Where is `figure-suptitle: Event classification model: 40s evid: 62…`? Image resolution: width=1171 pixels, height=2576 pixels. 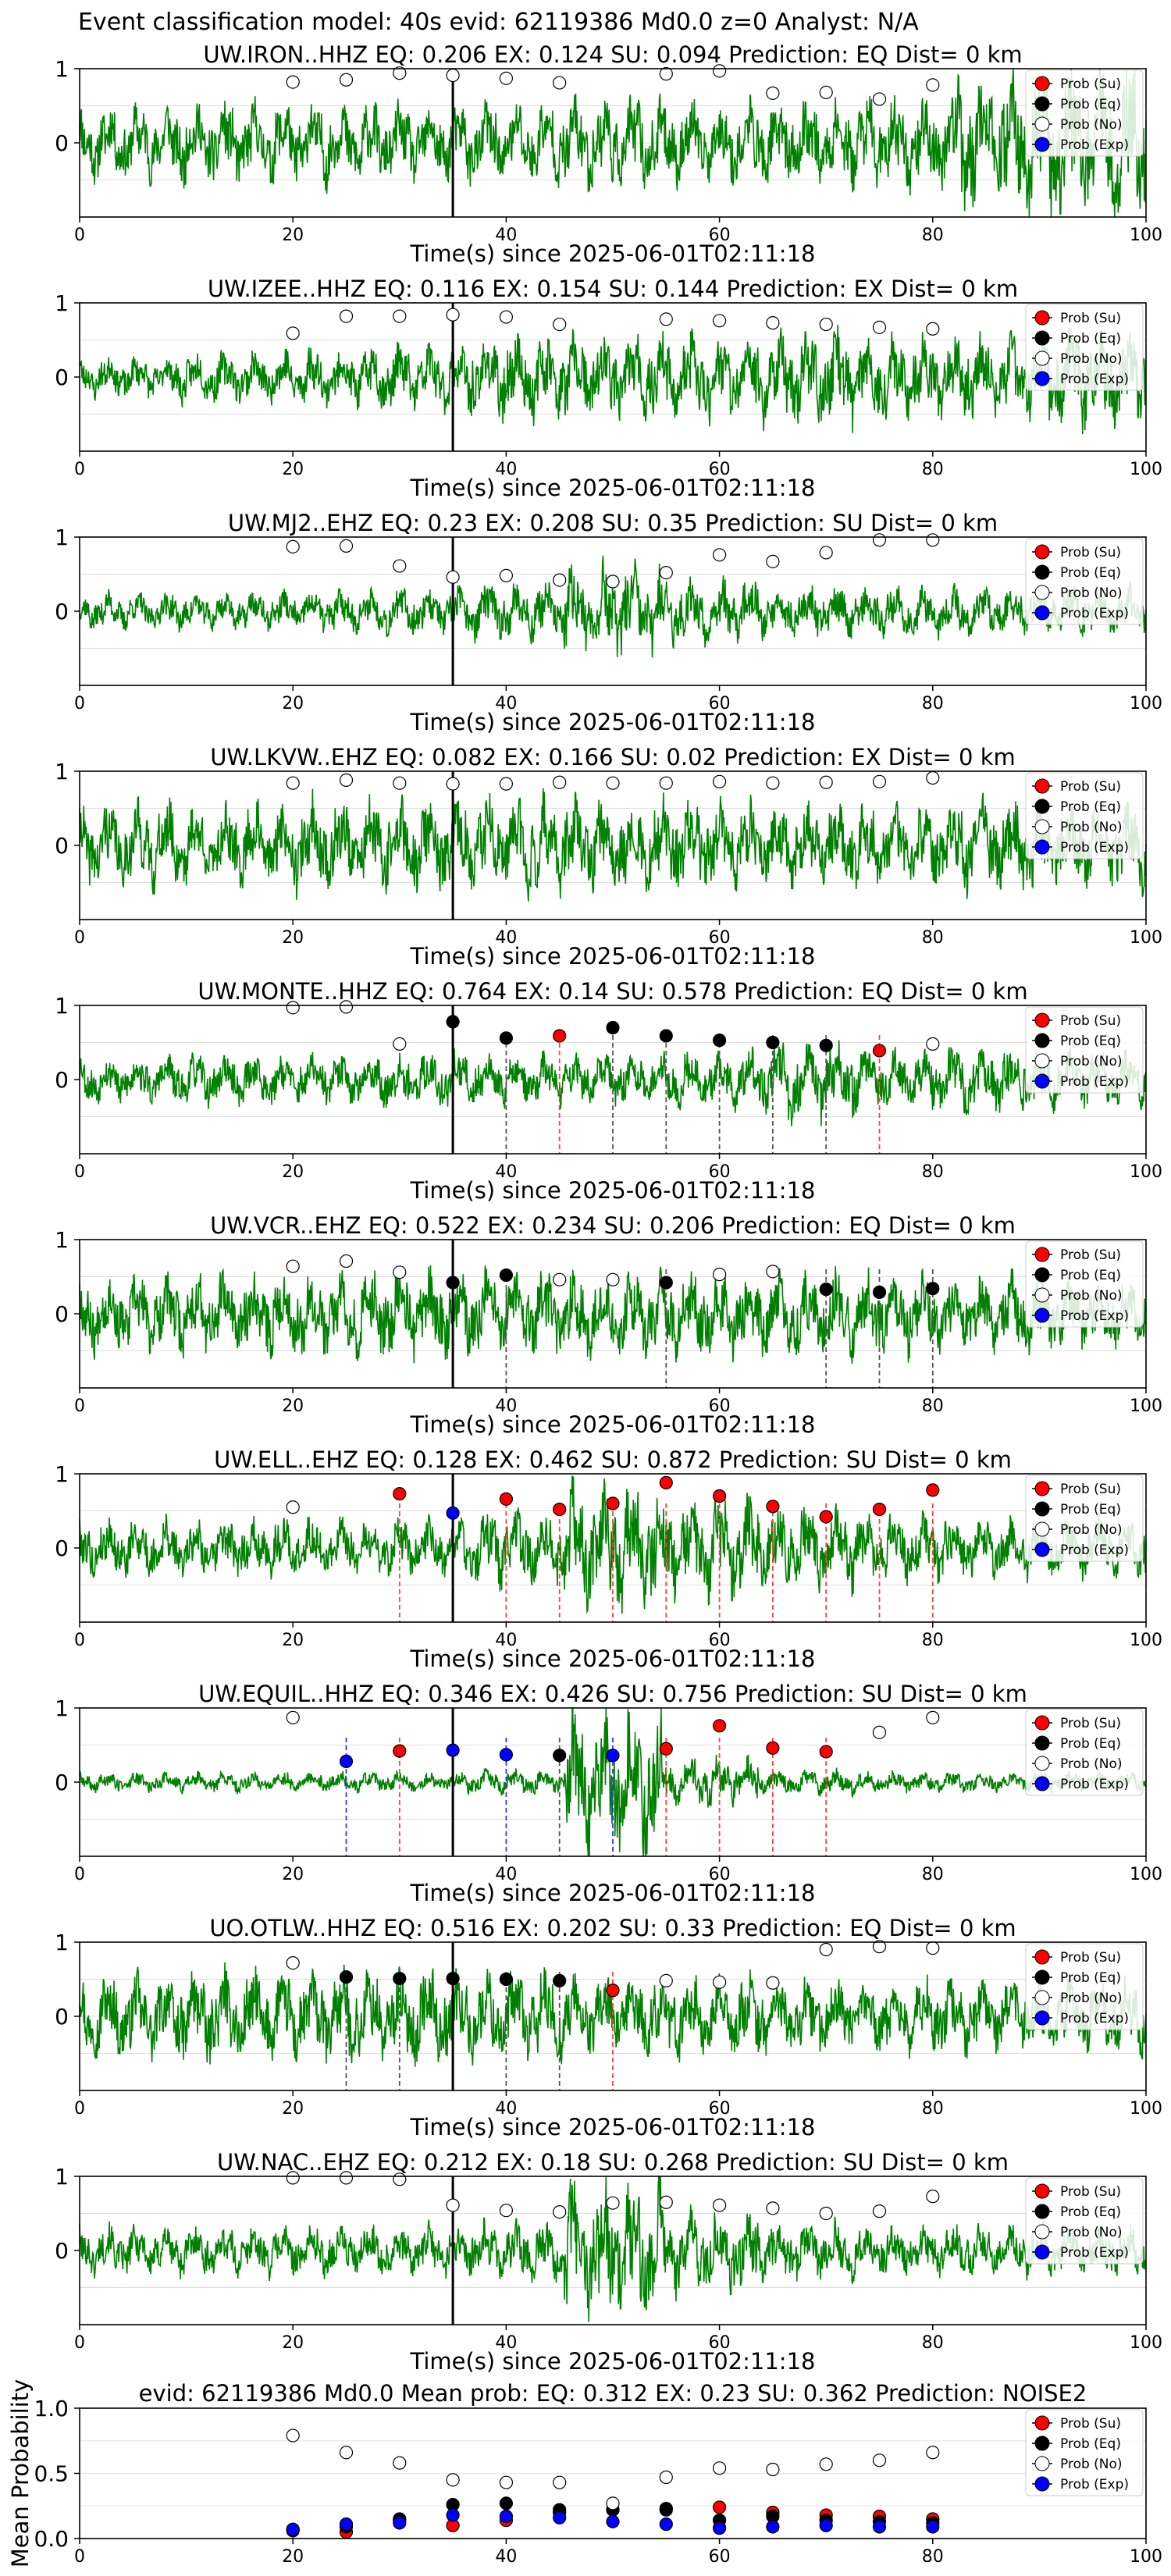
figure-suptitle: Event classification model: 40s evid: 62… is located at coordinates (498, 22).